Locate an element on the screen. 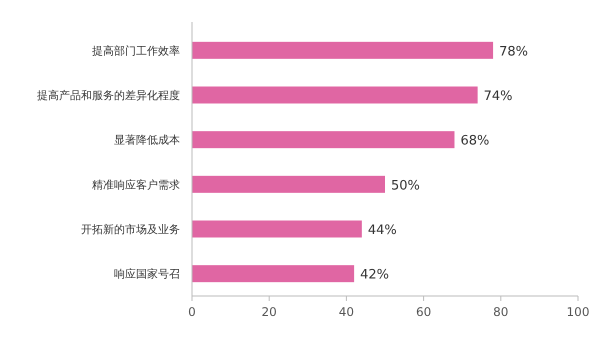 This screenshot has width=600, height=340. data-label: 42% is located at coordinates (375, 275).